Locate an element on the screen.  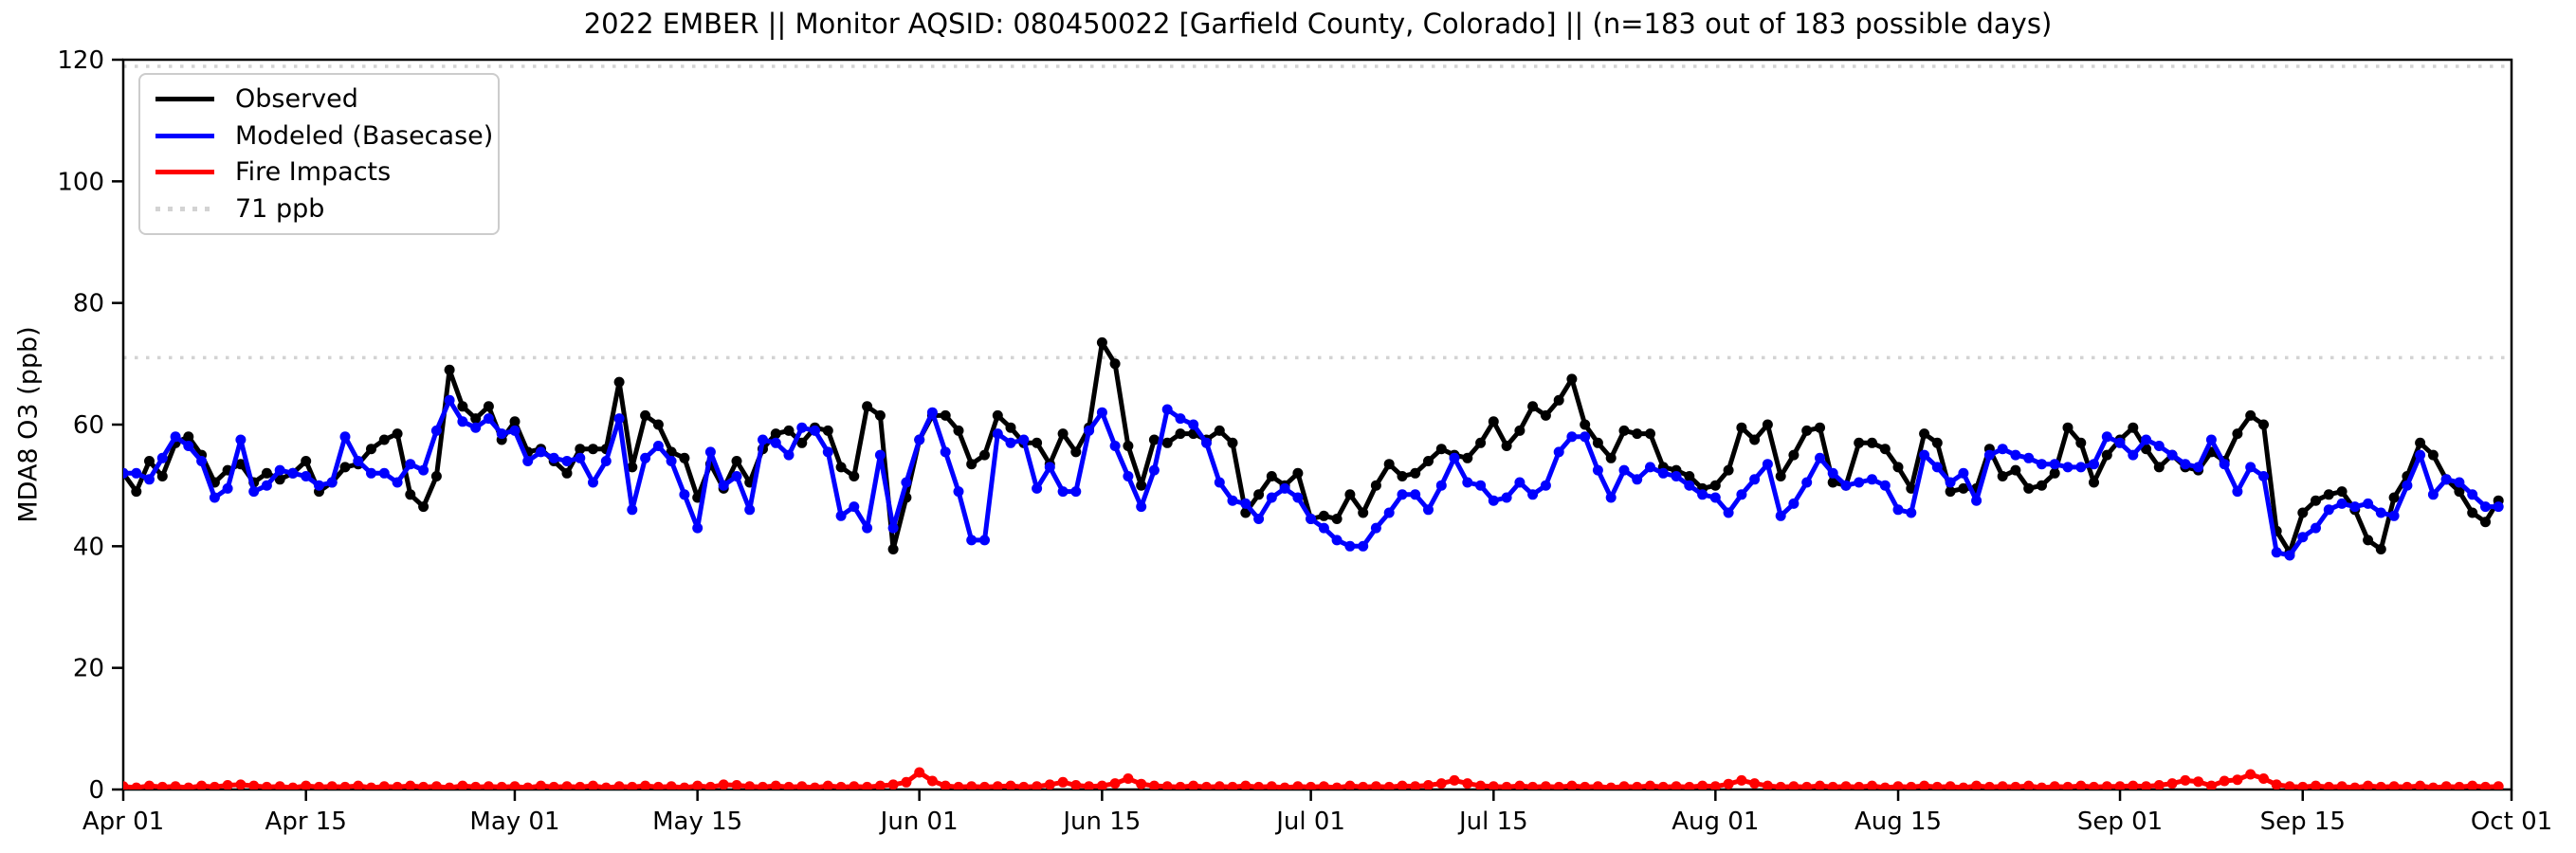
svg-text: Apr 01 is located at coordinates (123, 822).